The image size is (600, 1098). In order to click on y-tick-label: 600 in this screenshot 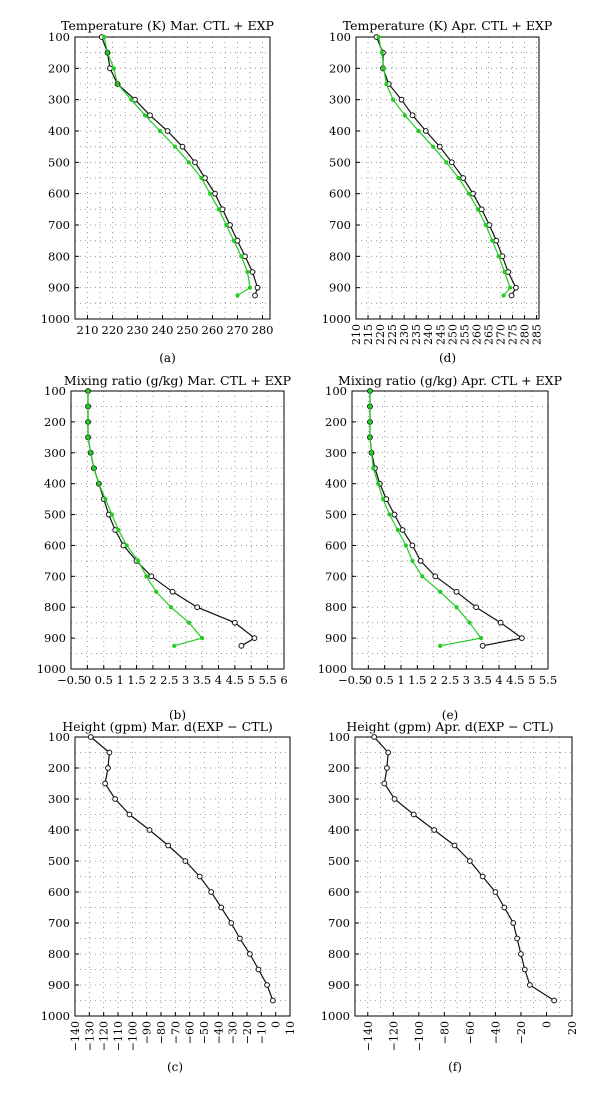, I will do `click(59, 892)`.